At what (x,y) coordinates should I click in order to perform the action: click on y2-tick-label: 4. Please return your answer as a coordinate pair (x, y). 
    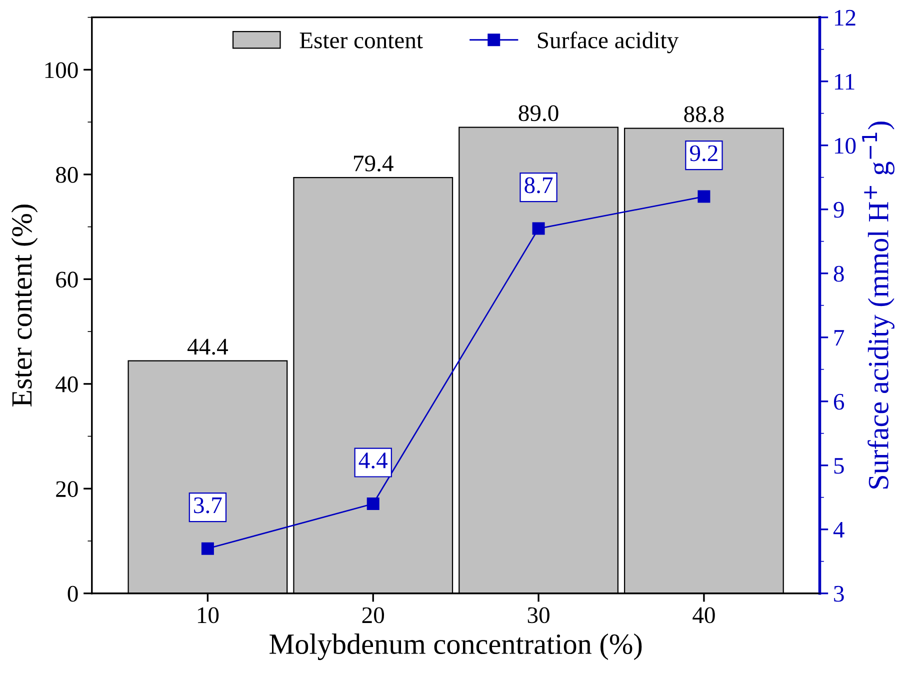
    Looking at the image, I should click on (838, 530).